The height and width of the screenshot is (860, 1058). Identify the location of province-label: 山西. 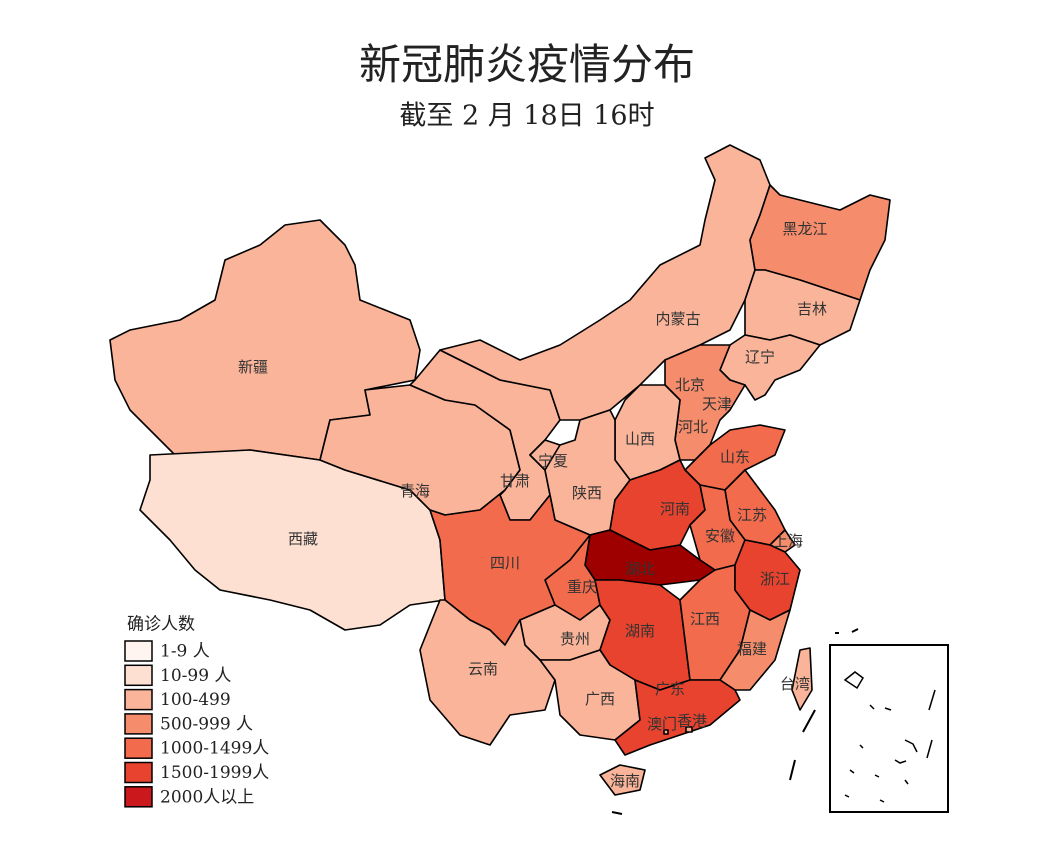
(640, 439).